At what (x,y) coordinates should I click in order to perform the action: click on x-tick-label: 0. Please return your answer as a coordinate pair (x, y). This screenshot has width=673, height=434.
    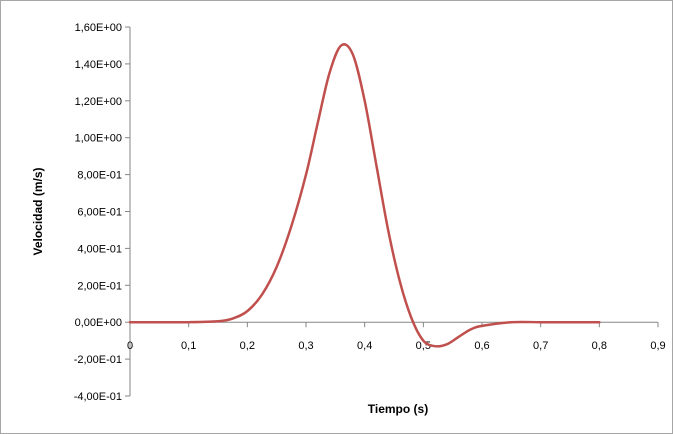
    Looking at the image, I should click on (130, 346).